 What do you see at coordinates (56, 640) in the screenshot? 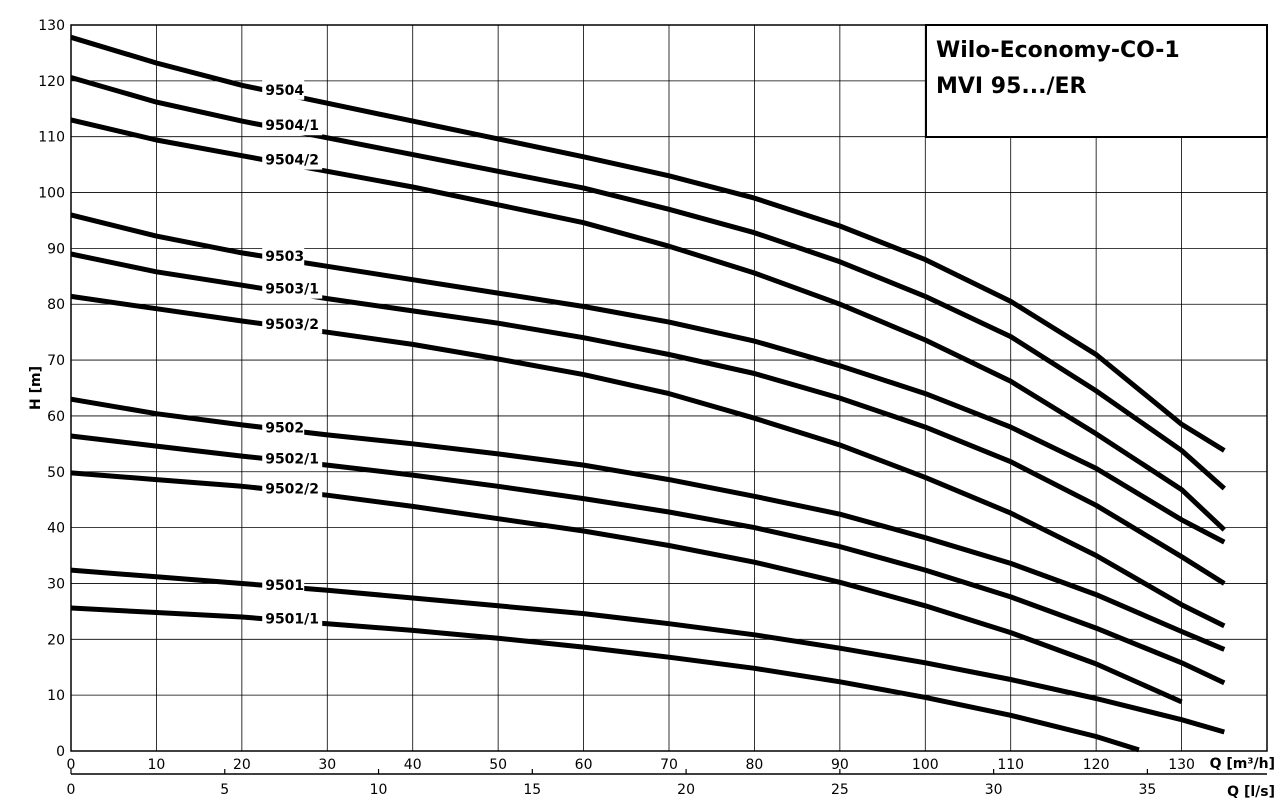
I see `y-tick-label: 20` at bounding box center [56, 640].